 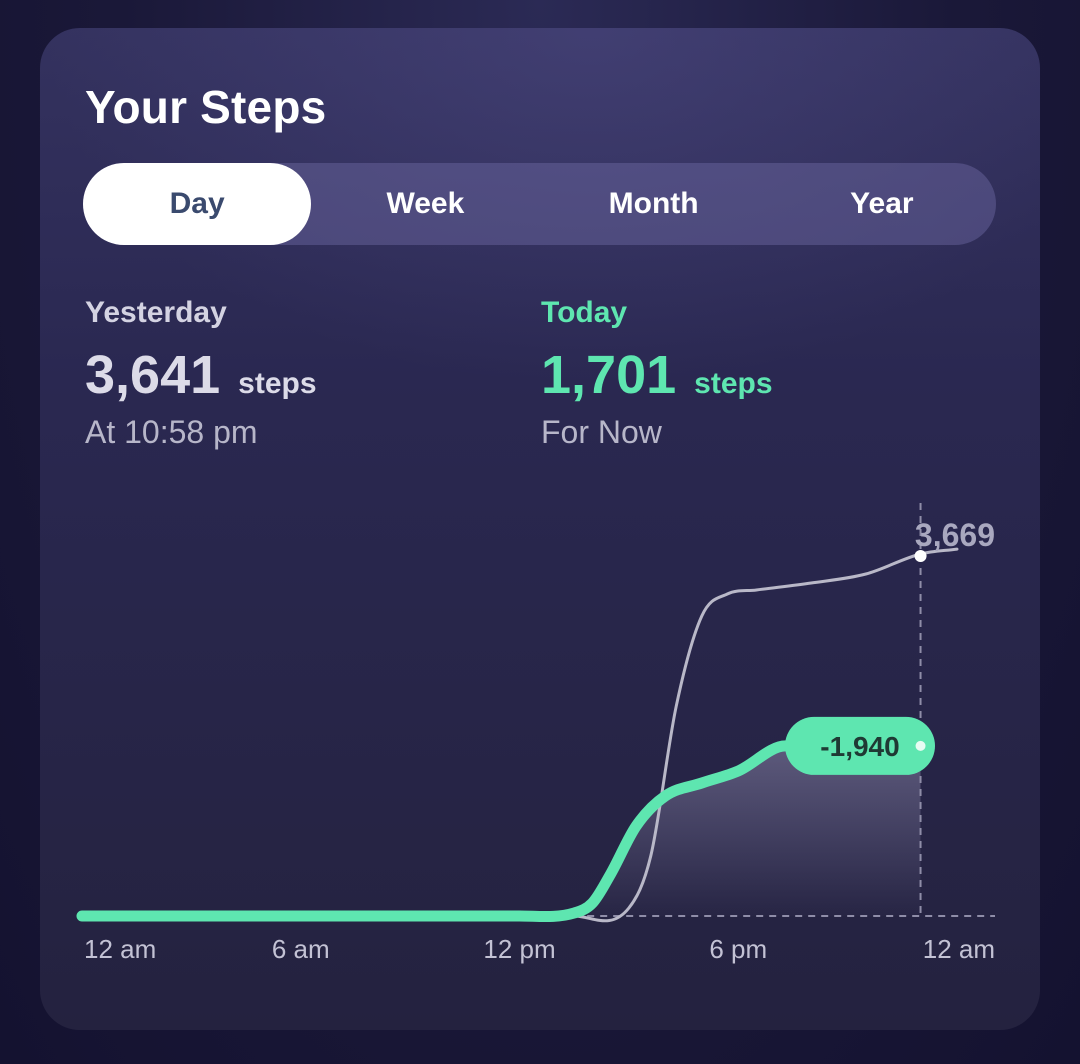 What do you see at coordinates (882, 203) in the screenshot?
I see `tab-year: Year` at bounding box center [882, 203].